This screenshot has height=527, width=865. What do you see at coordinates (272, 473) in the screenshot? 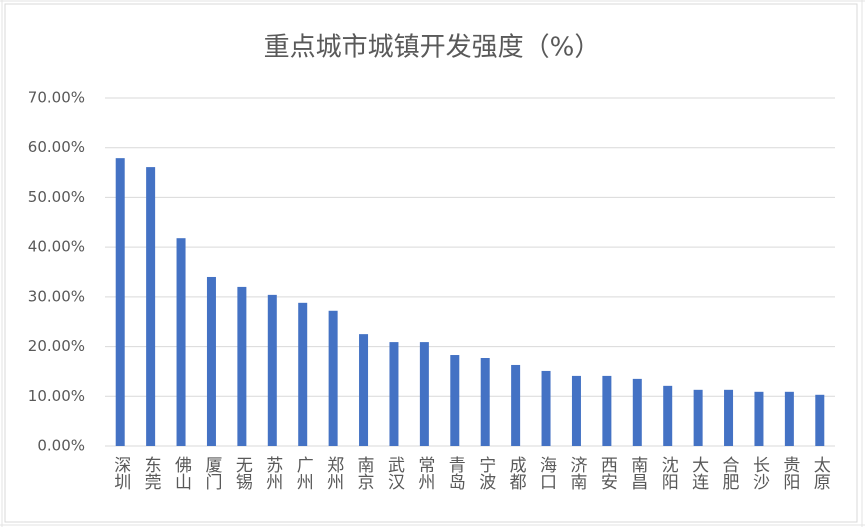
I see `x-tick-label: 苏州` at bounding box center [272, 473].